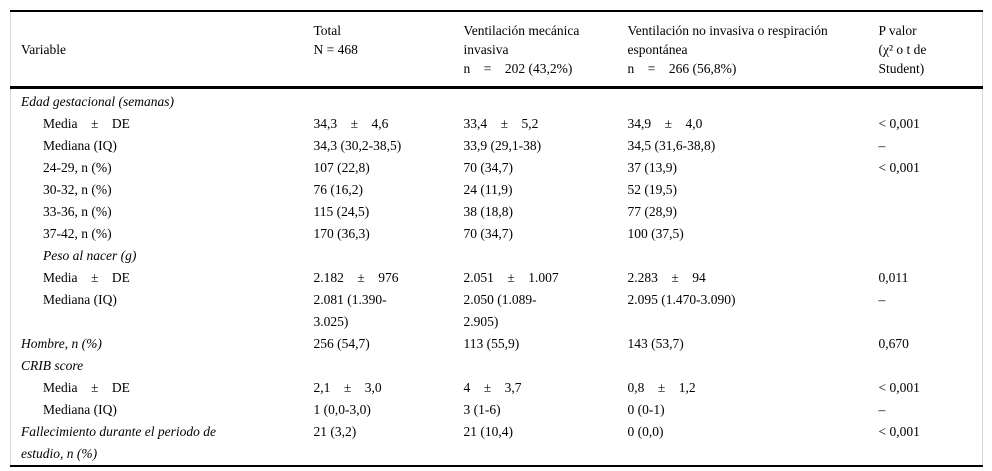 The width and height of the screenshot is (992, 471). I want to click on table-row: Mediana (IQ) 1 (0,0-3,0) 3 (1-6) 0 (0-1) –, so click(497, 410).